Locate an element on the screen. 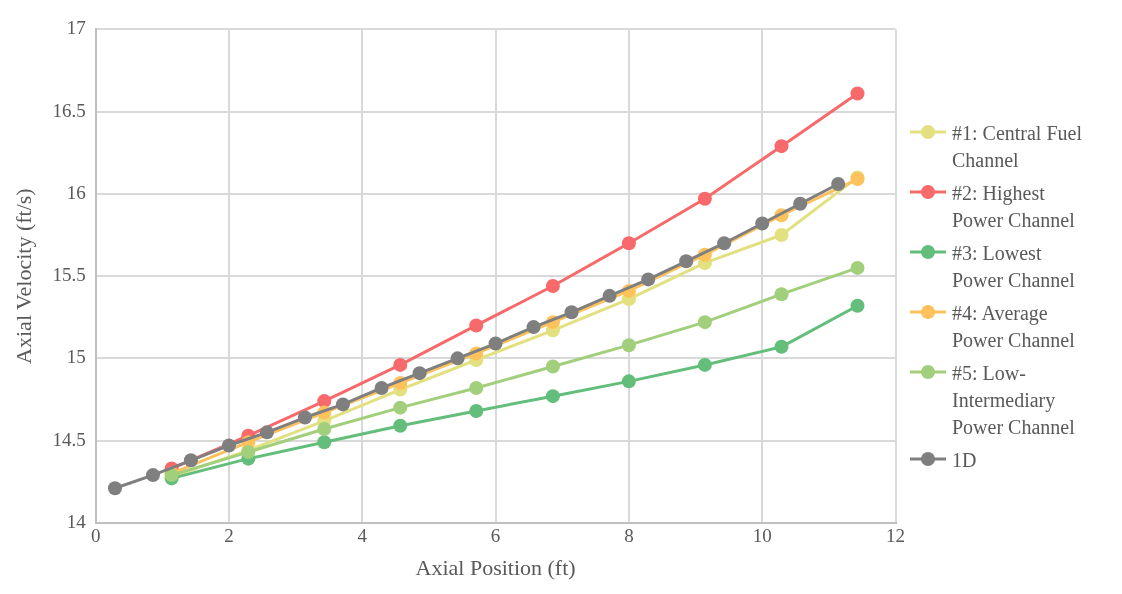 This screenshot has height=594, width=1122. y-tick-label: 16.5 is located at coordinates (69, 110).